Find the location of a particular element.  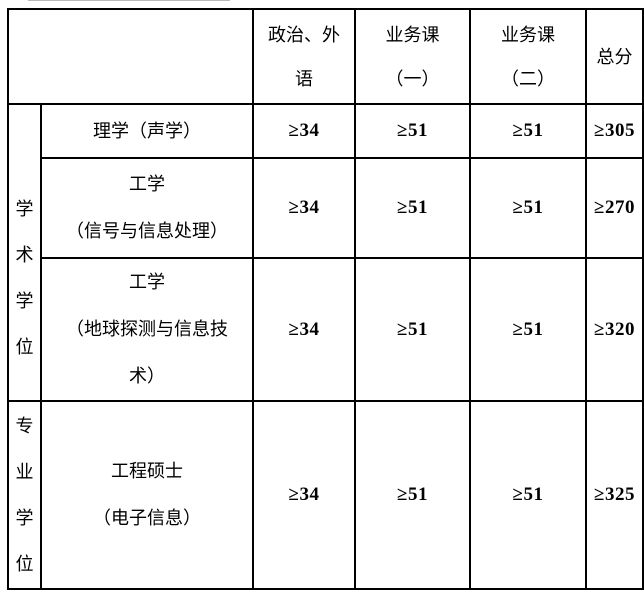

score-cell-total: ≥325 is located at coordinates (614, 495).